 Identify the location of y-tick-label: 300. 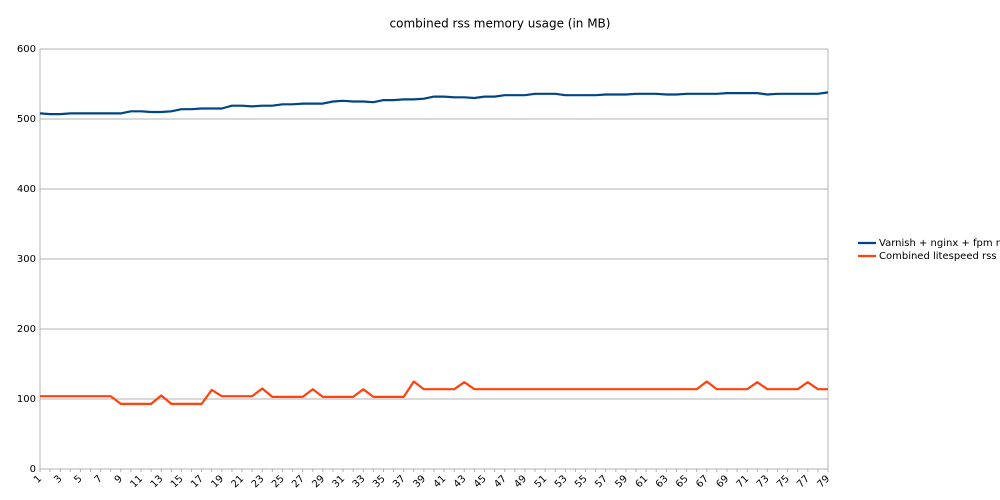
(26, 259).